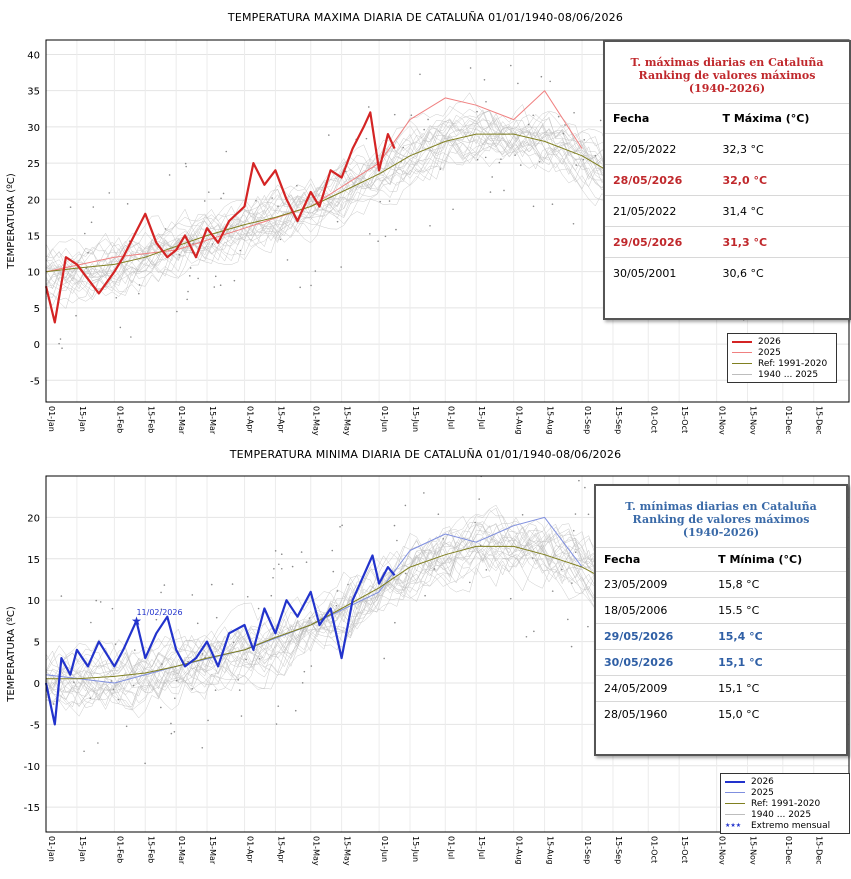 Image resolution: width=851 pixels, height=879 pixels. Describe the element at coordinates (119, 419) in the screenshot. I see `x-tick-label: 01-Feb` at that location.